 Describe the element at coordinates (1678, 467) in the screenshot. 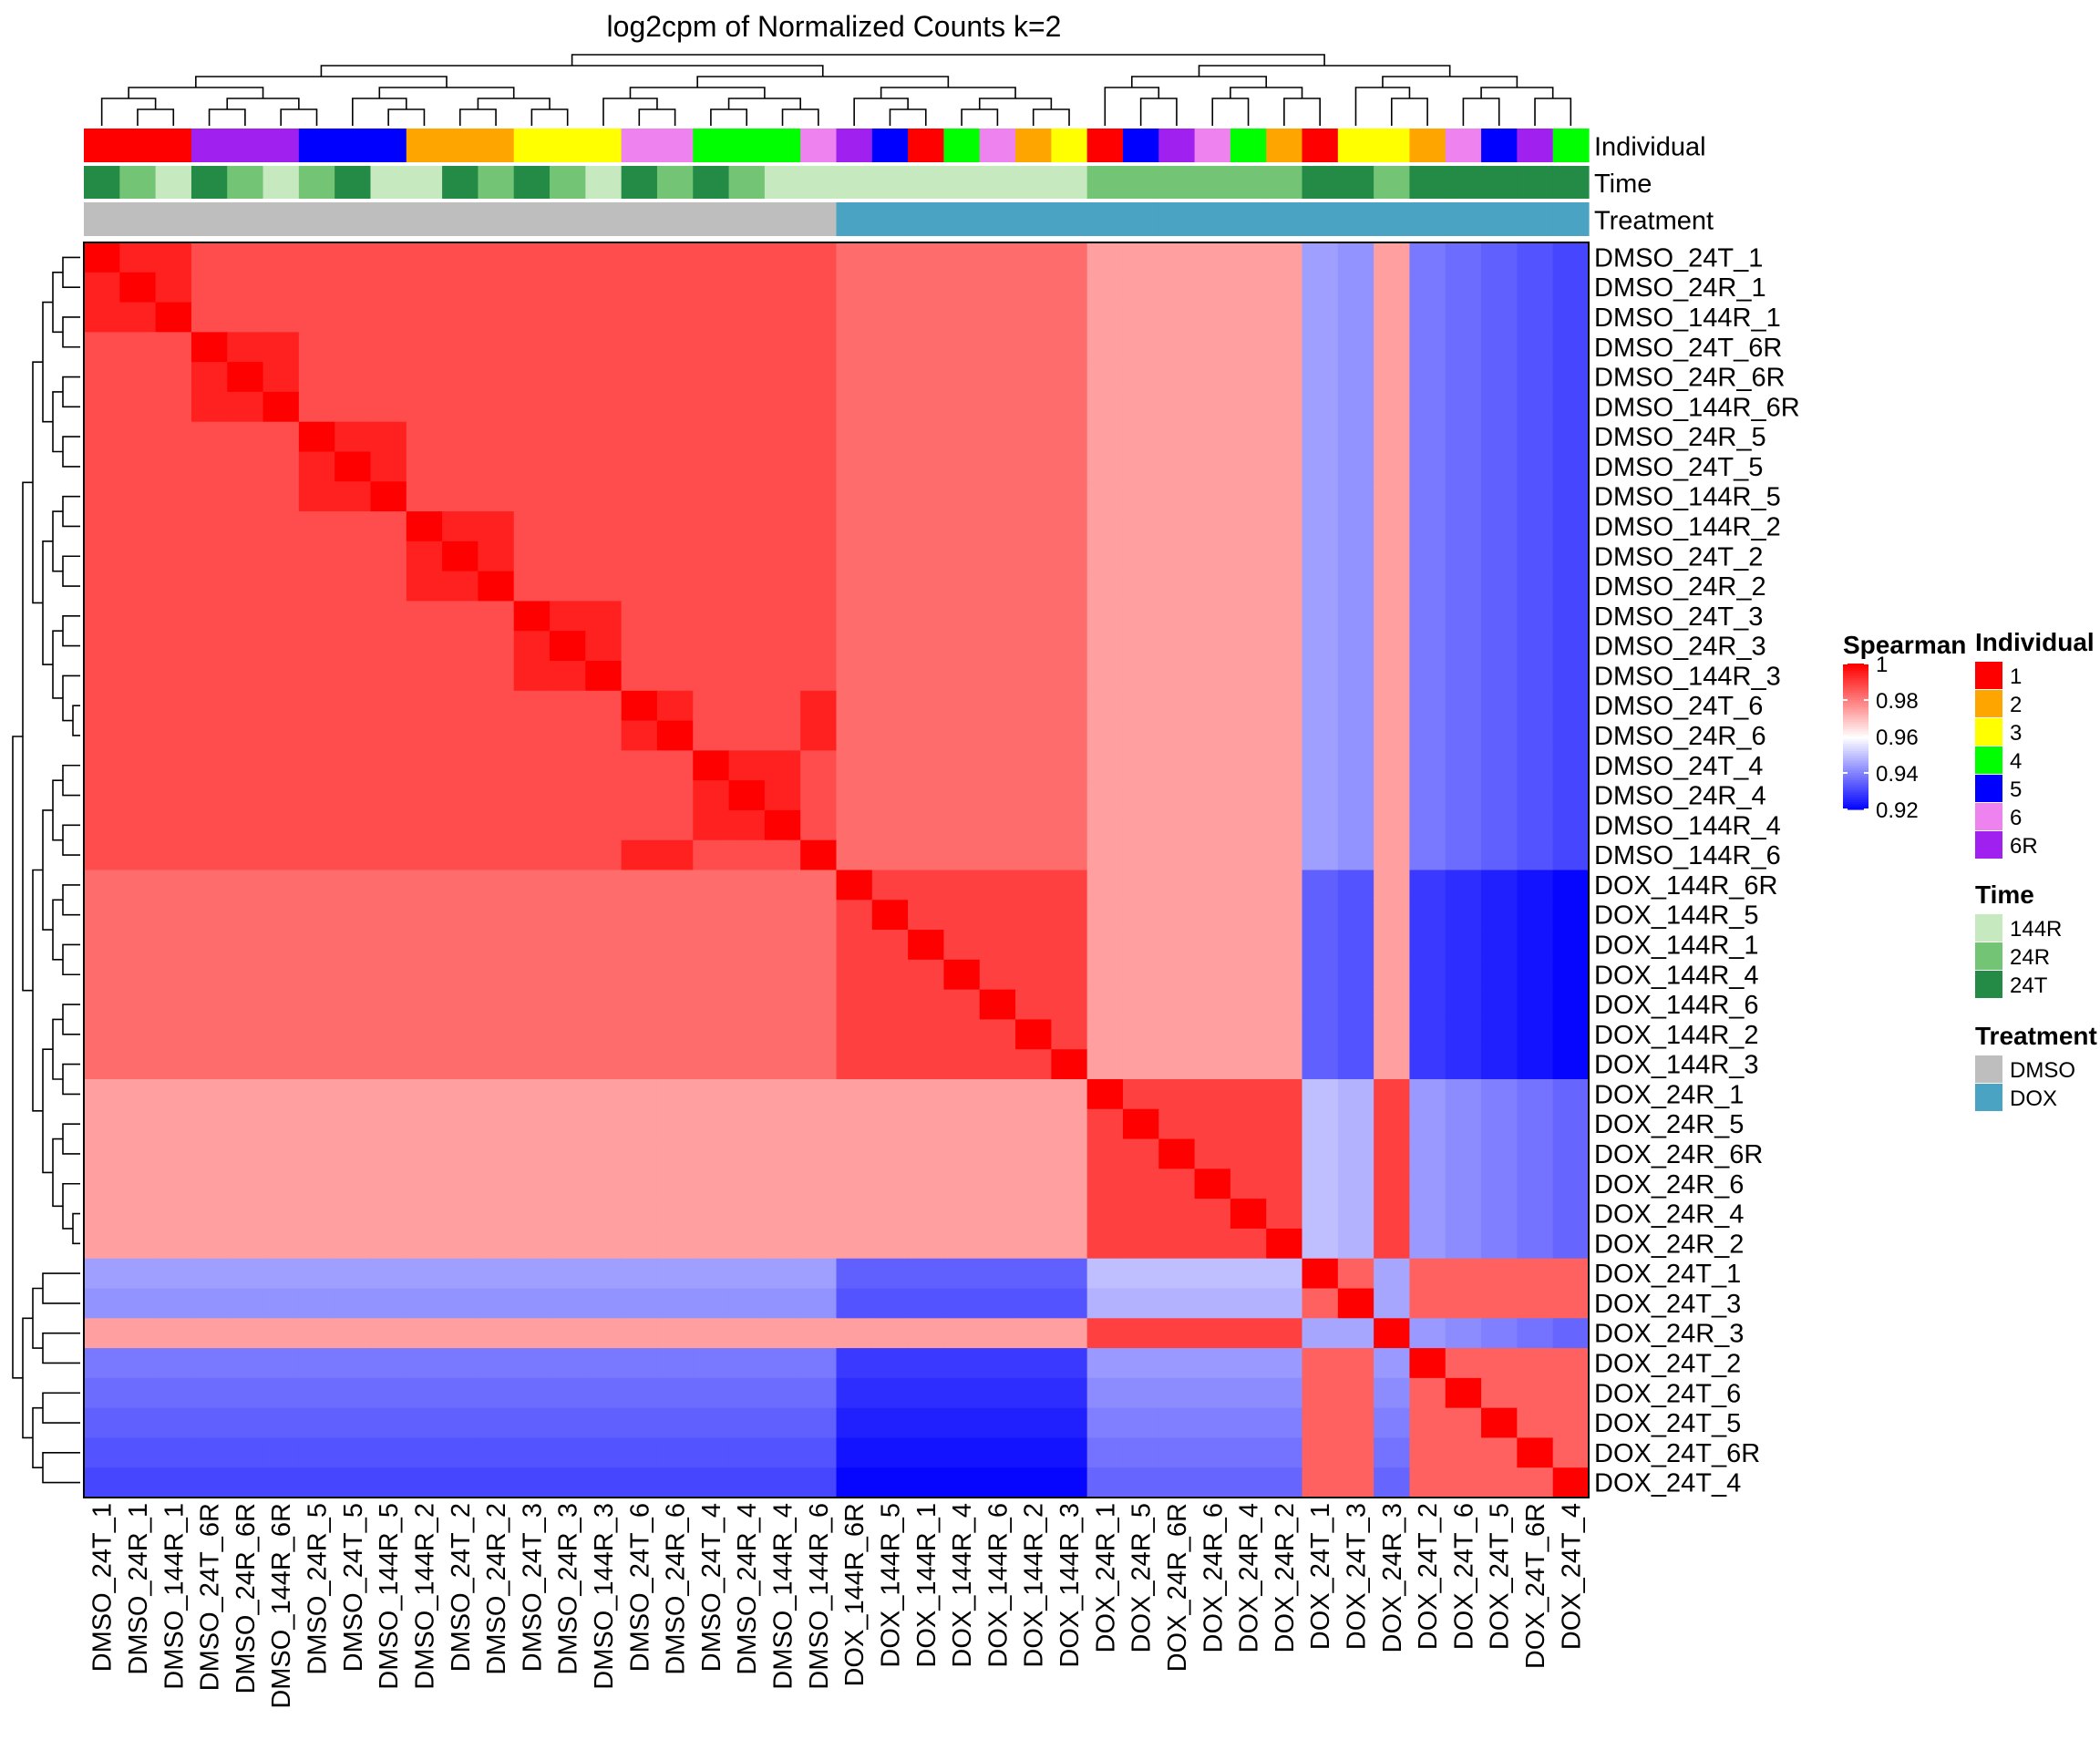

I see `row-label: DMSO_24T_5` at that location.